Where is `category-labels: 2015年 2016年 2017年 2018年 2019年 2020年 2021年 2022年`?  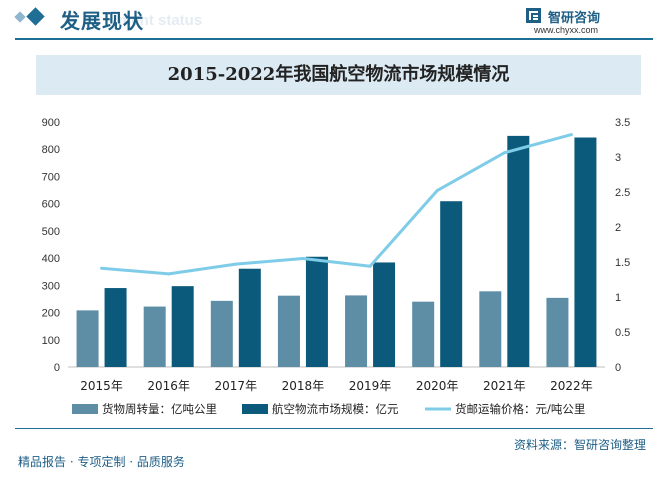 category-labels: 2015年 2016年 2017年 2018年 2019年 2020年 2021年 2022年 is located at coordinates (336, 386).